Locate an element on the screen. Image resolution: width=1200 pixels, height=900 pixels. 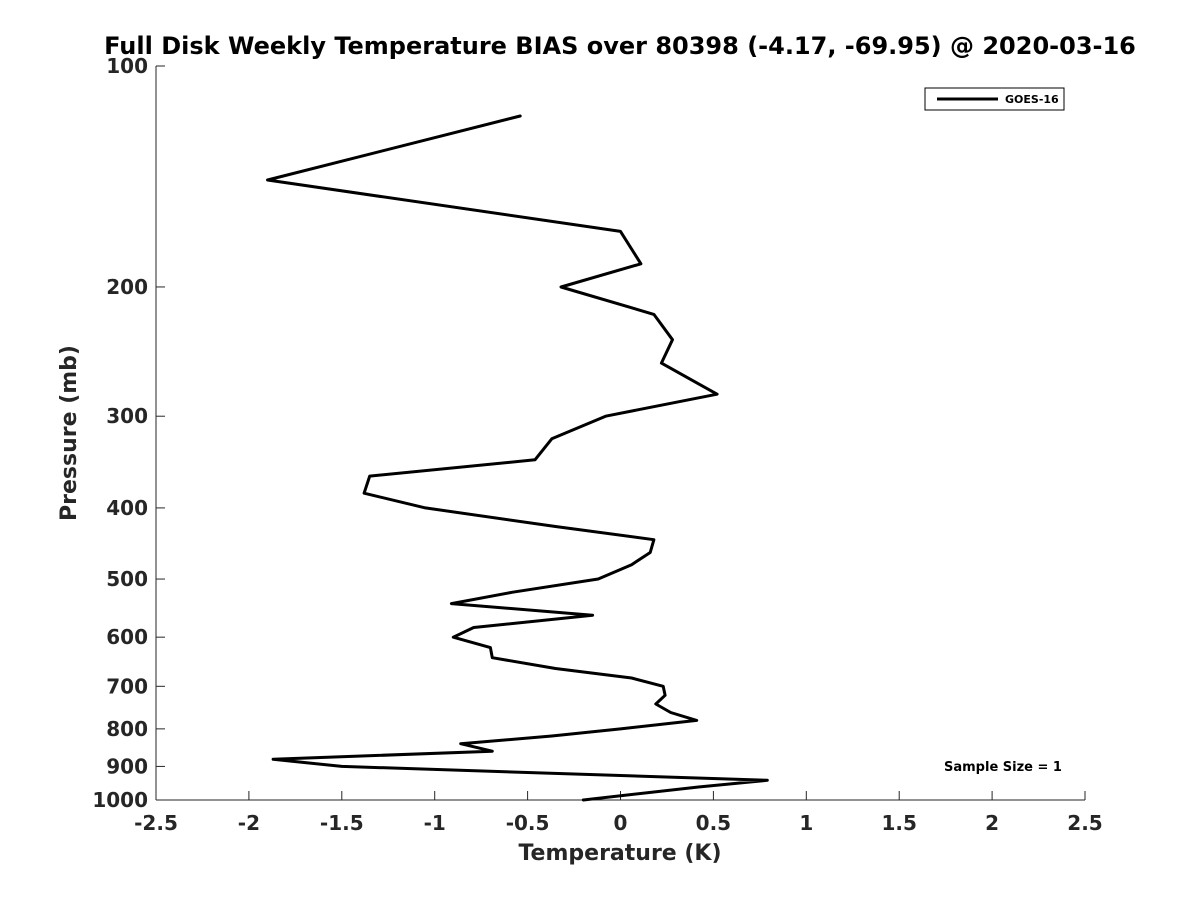
sample-size-annotation: Sample Size = 1 is located at coordinates (1003, 767).